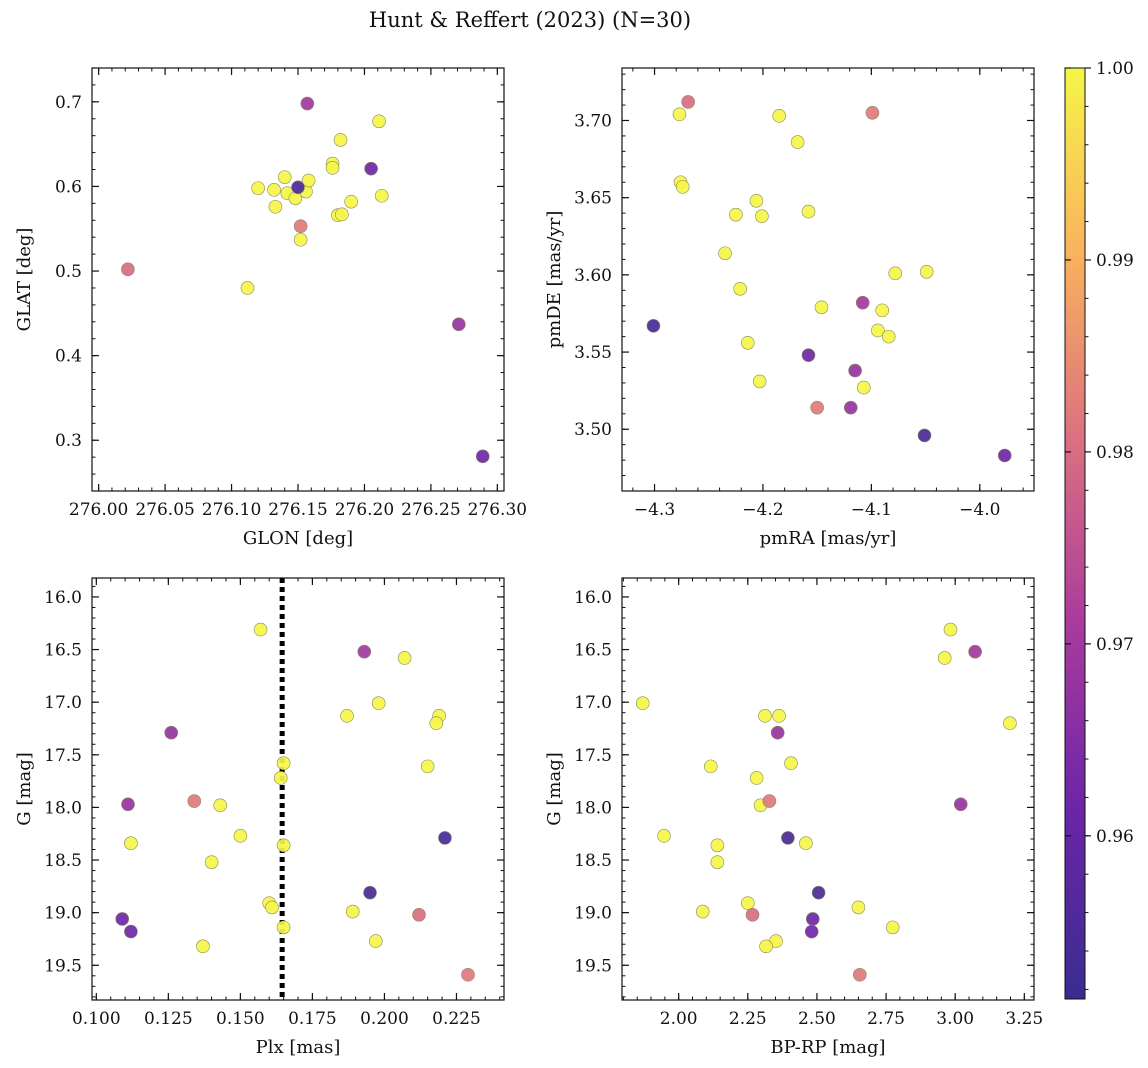 The image size is (1148, 1068). Describe the element at coordinates (312, 1019) in the screenshot. I see `x-tick-label: 0.175` at that location.